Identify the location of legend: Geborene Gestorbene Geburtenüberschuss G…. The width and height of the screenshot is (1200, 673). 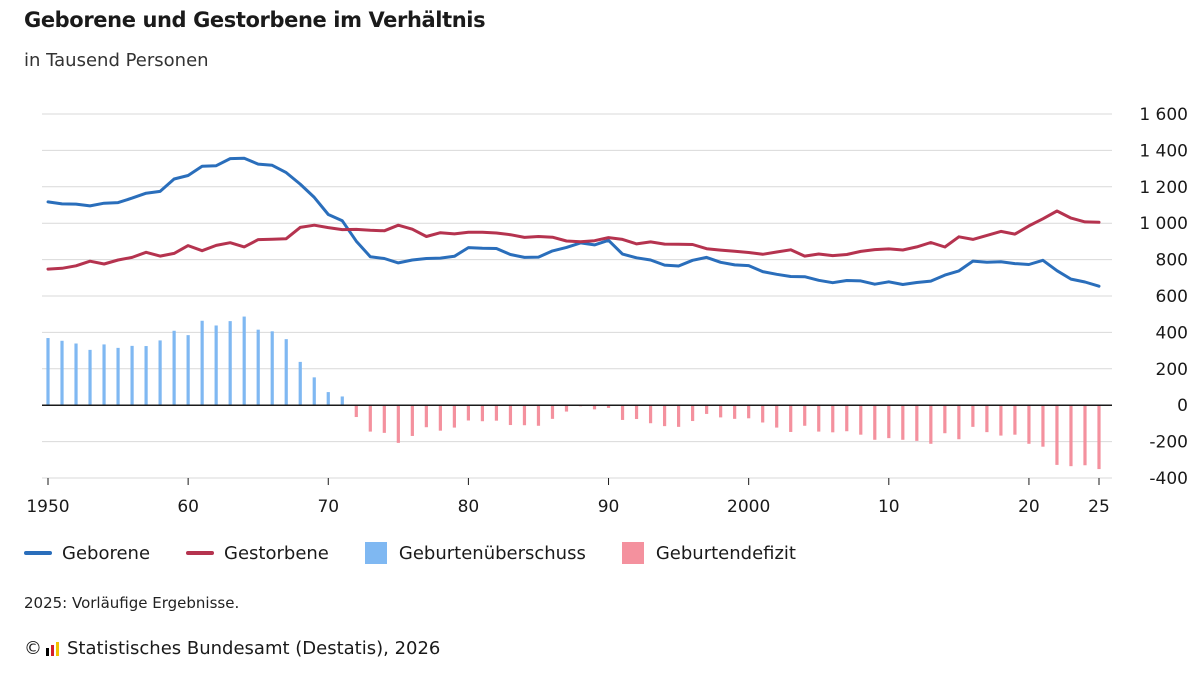
(428, 553).